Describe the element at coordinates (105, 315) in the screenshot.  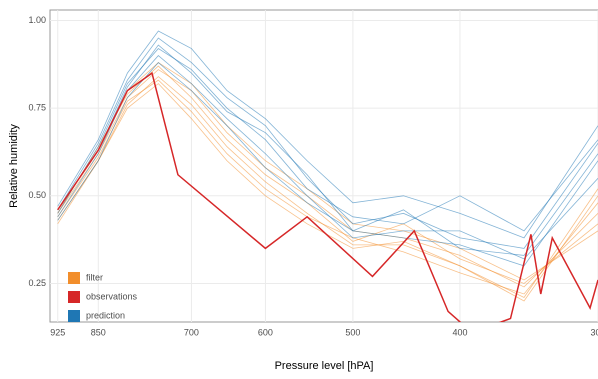
I see `legend-label: prediction` at that location.